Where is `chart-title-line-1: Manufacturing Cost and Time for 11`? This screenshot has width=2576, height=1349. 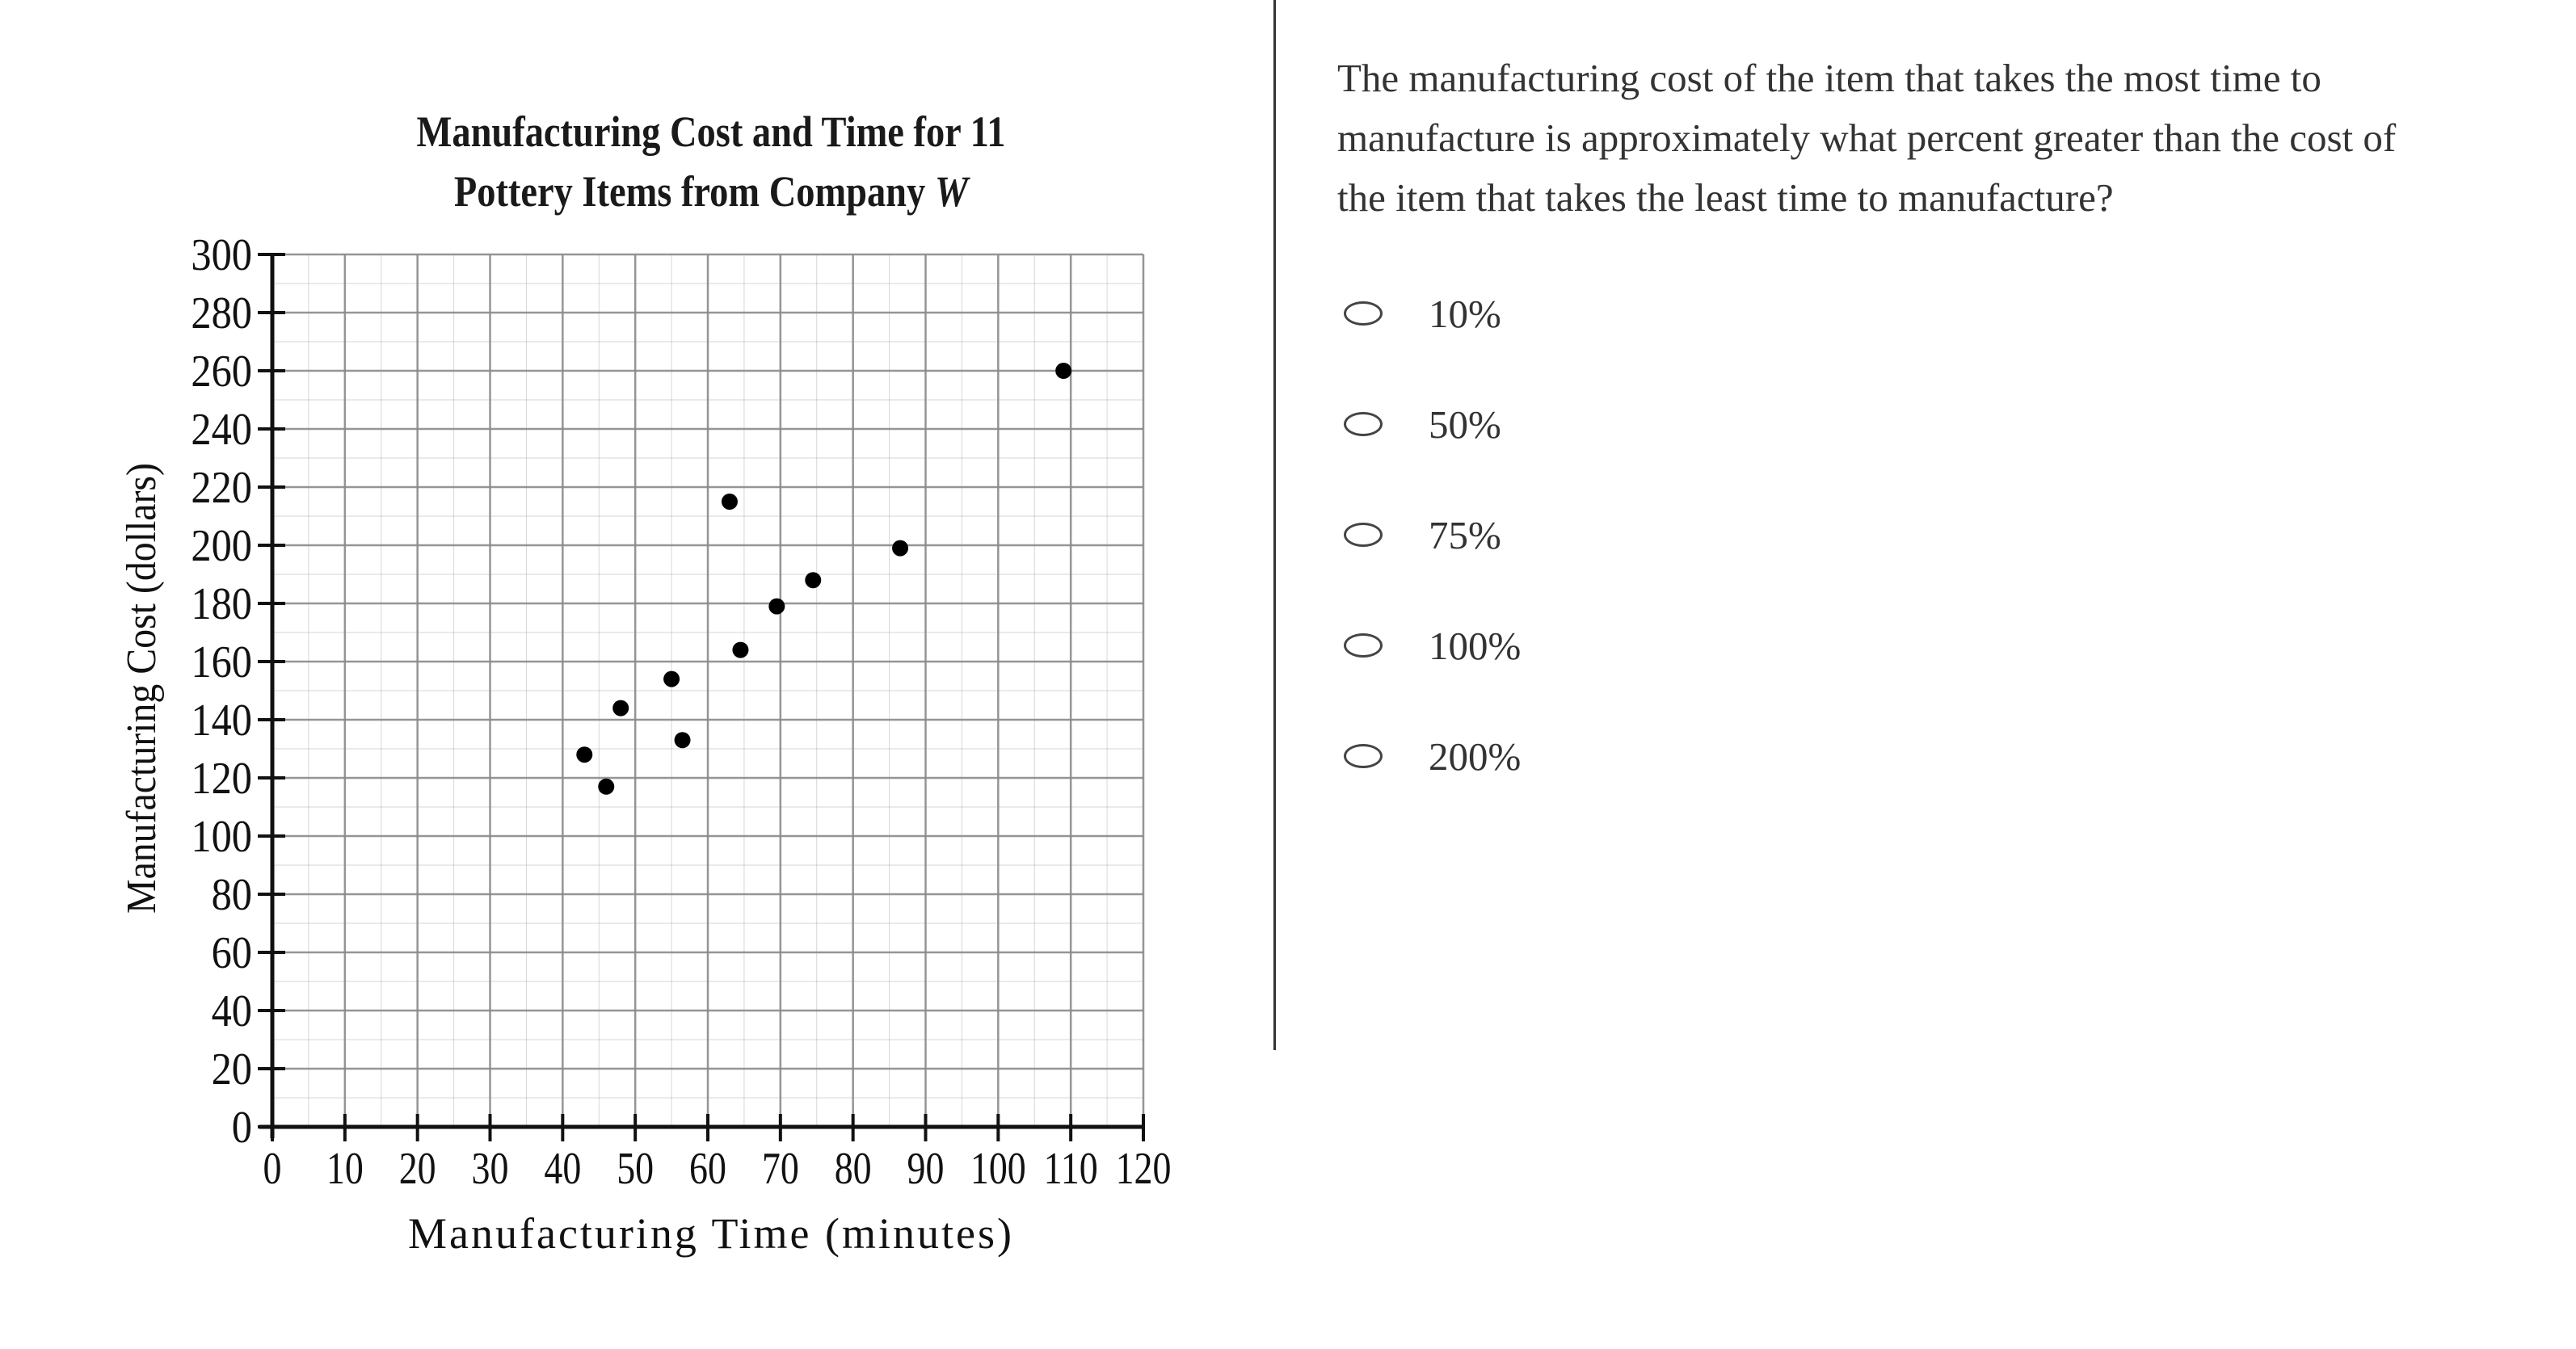
chart-title-line-1: Manufacturing Cost and Time for 11 is located at coordinates (711, 131).